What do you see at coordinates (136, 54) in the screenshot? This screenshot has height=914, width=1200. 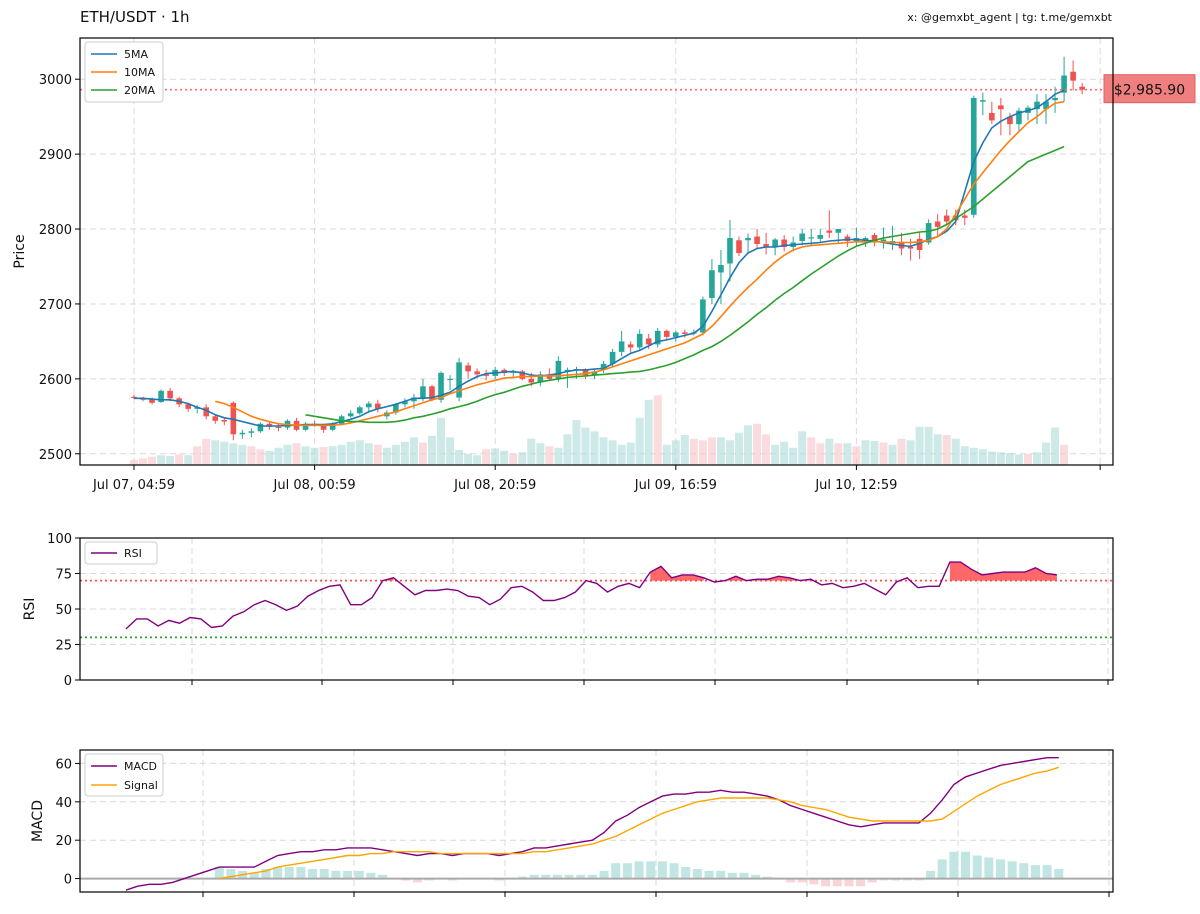 I see `price-legend-label: 5MA` at bounding box center [136, 54].